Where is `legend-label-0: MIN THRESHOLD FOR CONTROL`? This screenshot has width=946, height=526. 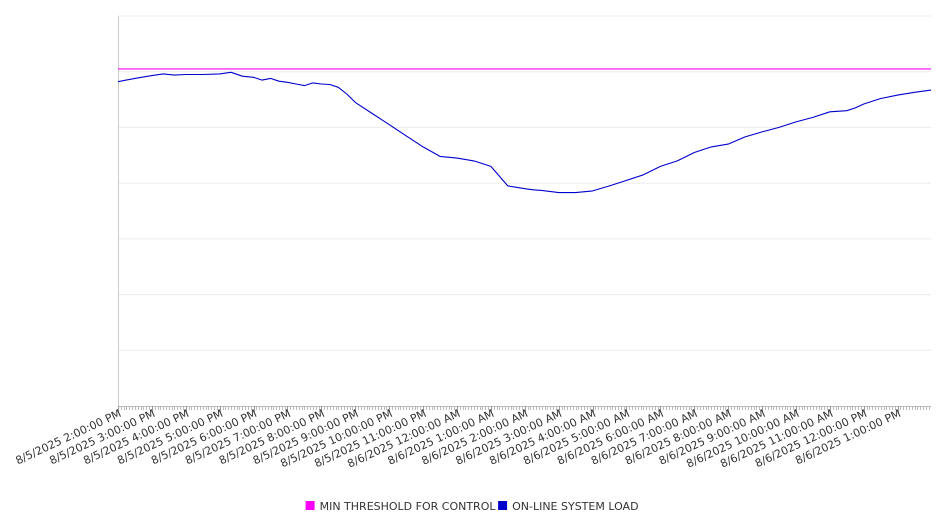
legend-label-0: MIN THRESHOLD FOR CONTROL is located at coordinates (408, 506).